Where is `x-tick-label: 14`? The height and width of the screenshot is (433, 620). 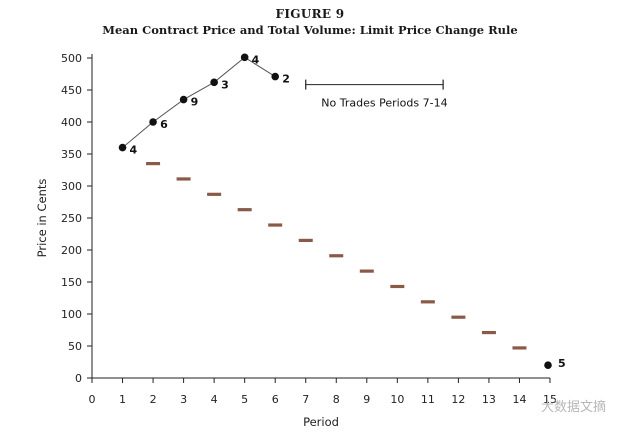 x-tick-label: 14 is located at coordinates (519, 399).